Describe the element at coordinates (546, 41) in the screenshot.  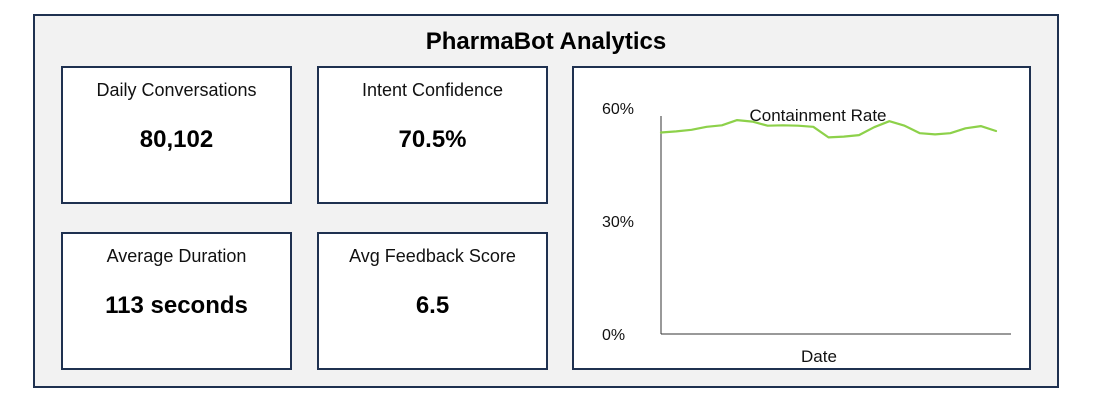
I see `dashboard-title: PharmaBot Analytics` at that location.